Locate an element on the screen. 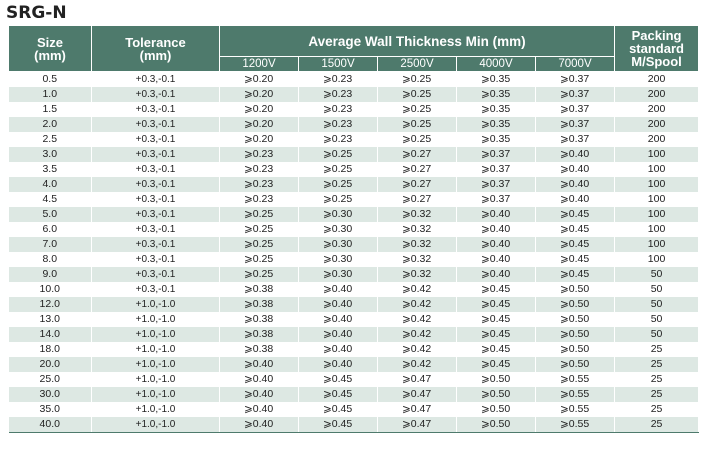 The image size is (713, 463). table-row: 18.0 +1.0,-1.0 ⩾0.38 ⩾0.40 ⩾0.42 ⩾0.45 ⩾0.50 25 is located at coordinates (354, 349).